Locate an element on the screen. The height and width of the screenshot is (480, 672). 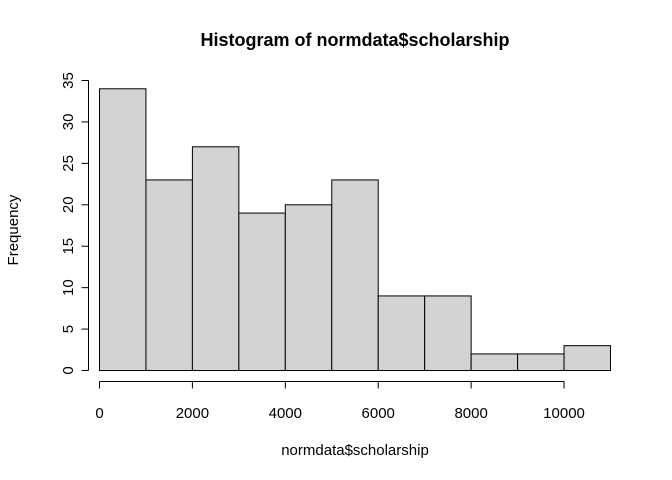
y-tick-label: 20 is located at coordinates (68, 204).